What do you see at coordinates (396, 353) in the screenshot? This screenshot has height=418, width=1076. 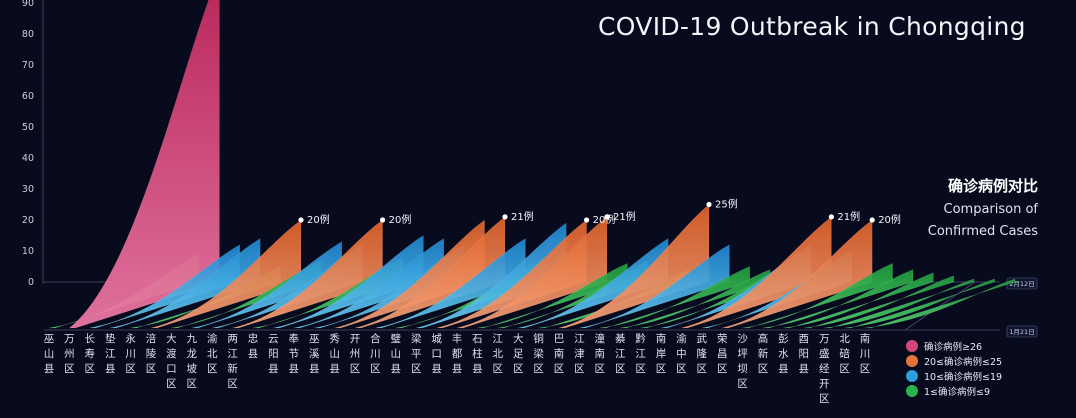 I see `x-tick-label: 璧山县` at bounding box center [396, 353].